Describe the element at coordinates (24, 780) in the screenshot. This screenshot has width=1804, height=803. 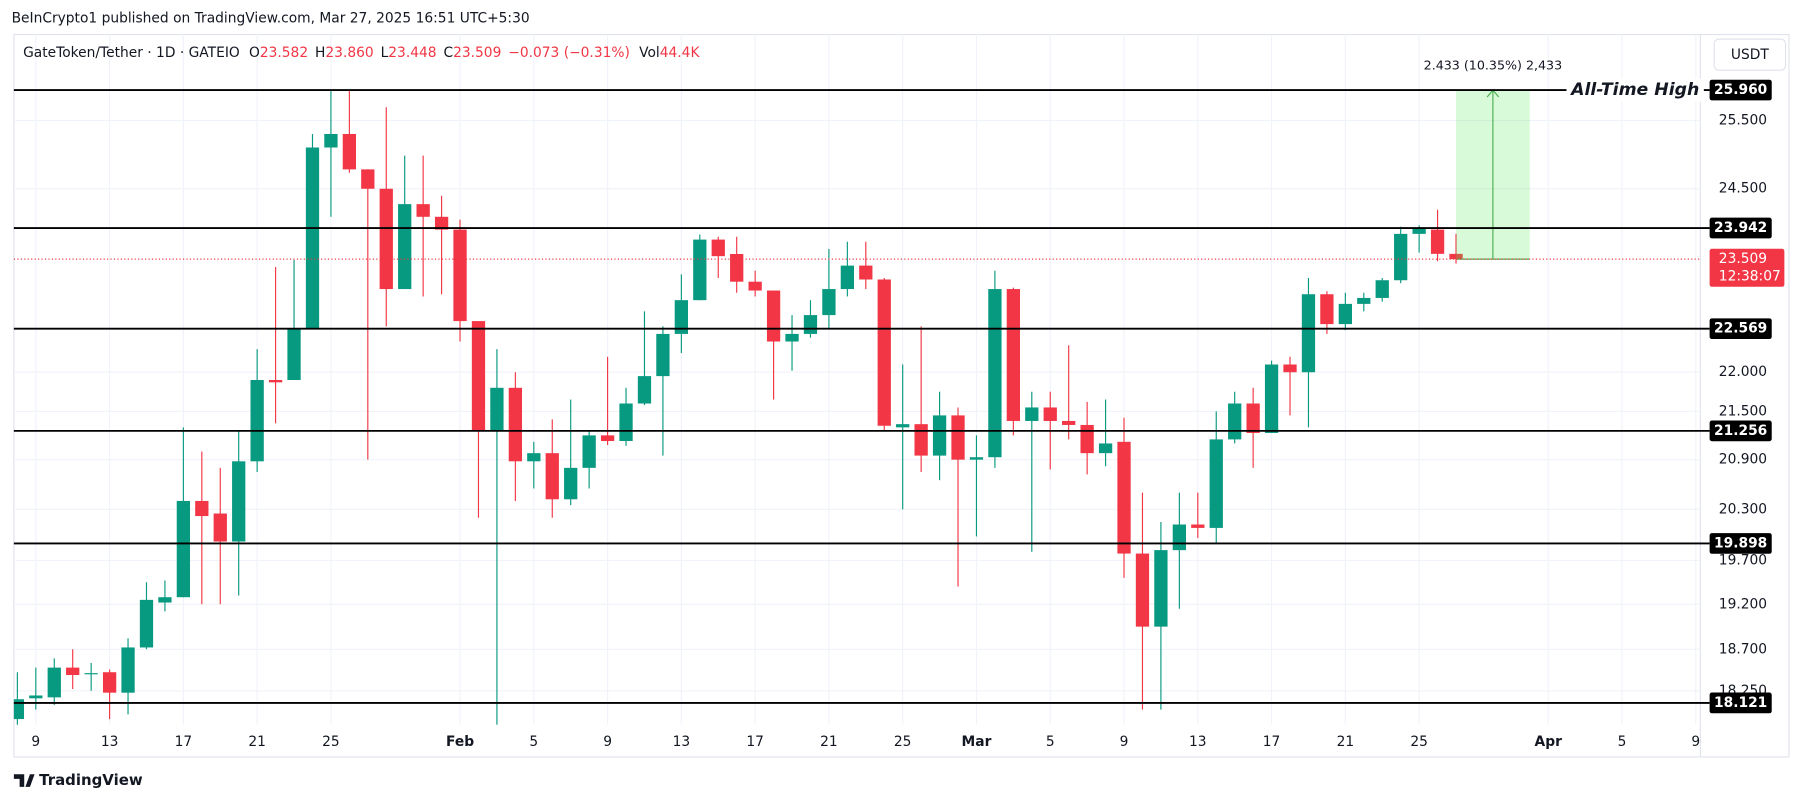
I see `brand-logo` at that location.